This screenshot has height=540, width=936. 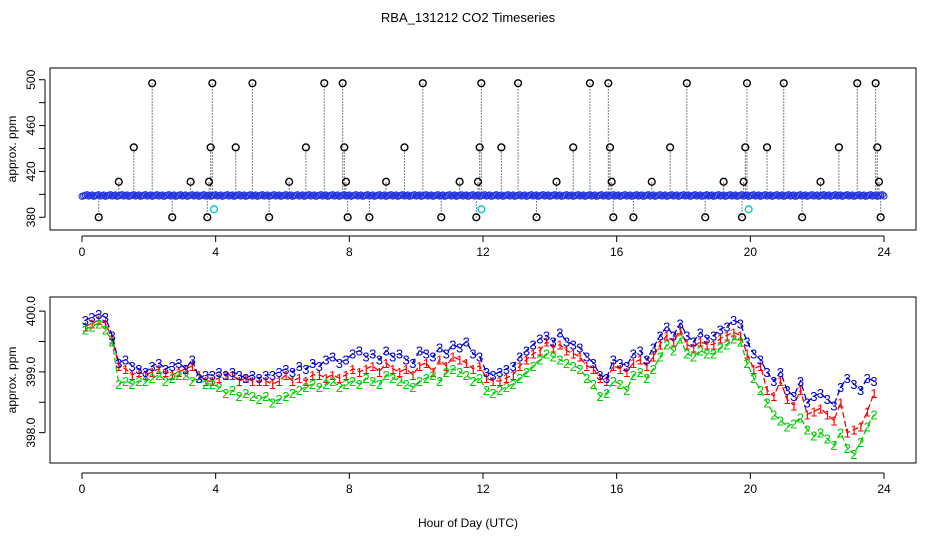 I want to click on top-y-tick-label: 420, so click(x=31, y=171).